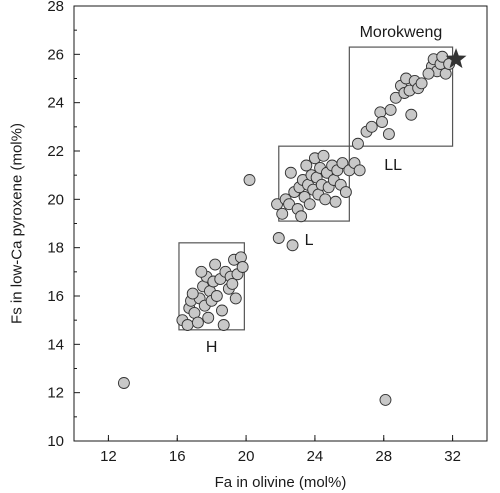  What do you see at coordinates (55, 199) in the screenshot?
I see `y-tick-label: 20` at bounding box center [55, 199].